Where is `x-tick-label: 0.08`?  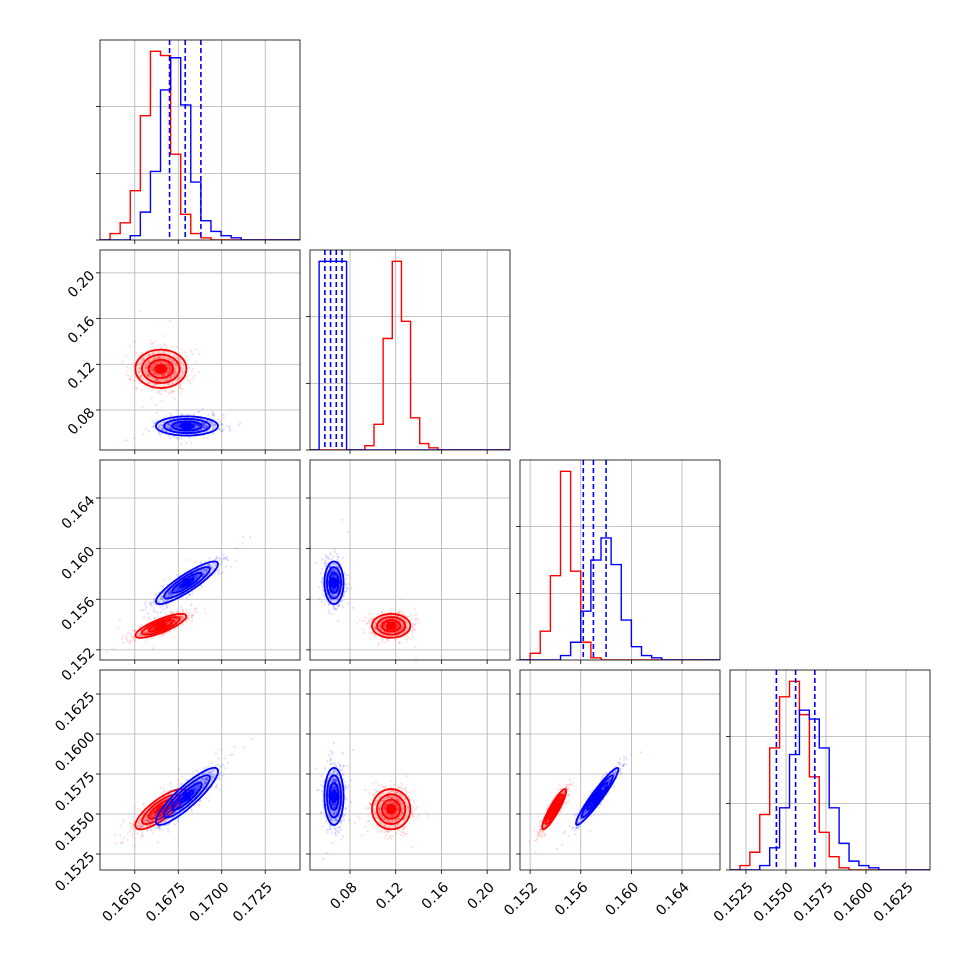 x-tick-label: 0.08 is located at coordinates (343, 895).